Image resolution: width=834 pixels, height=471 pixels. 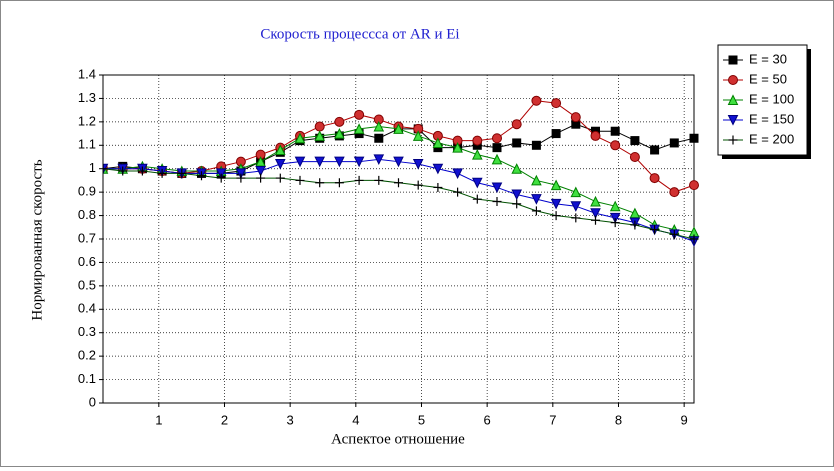 I want to click on x-axis-label: Аспектое отношение, so click(x=398, y=439).